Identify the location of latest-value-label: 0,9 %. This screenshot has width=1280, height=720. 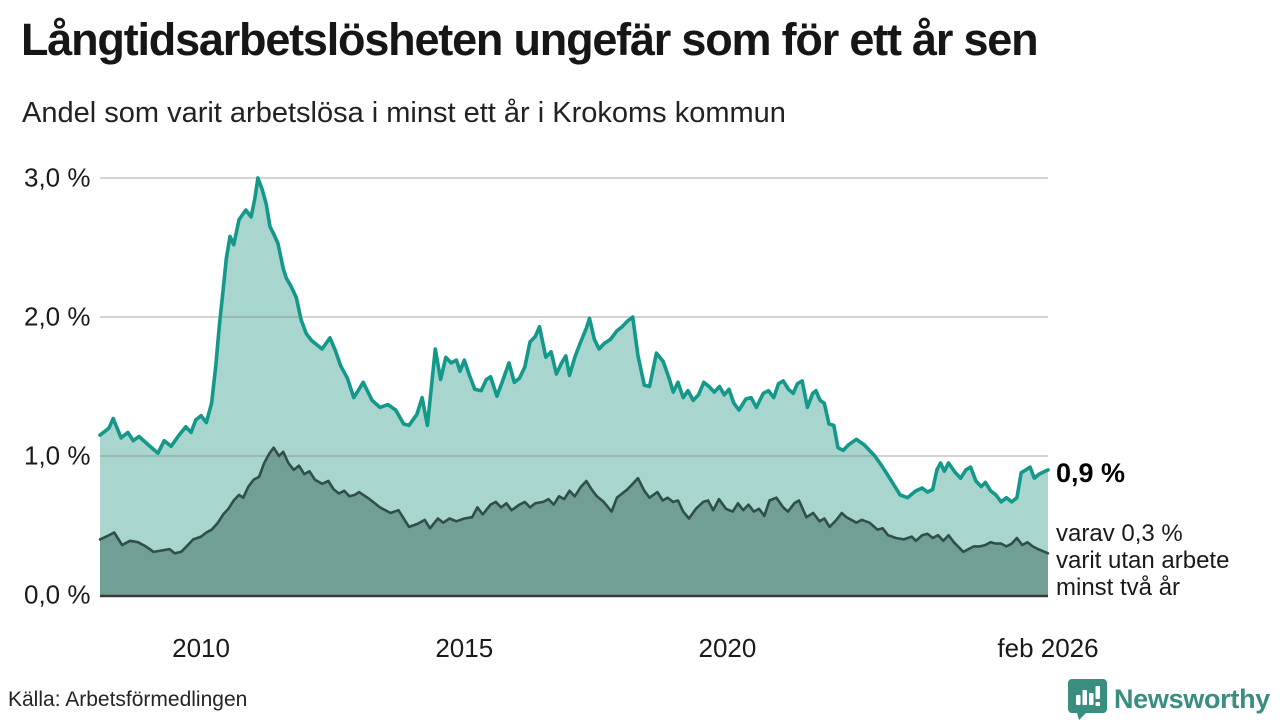
(1091, 473).